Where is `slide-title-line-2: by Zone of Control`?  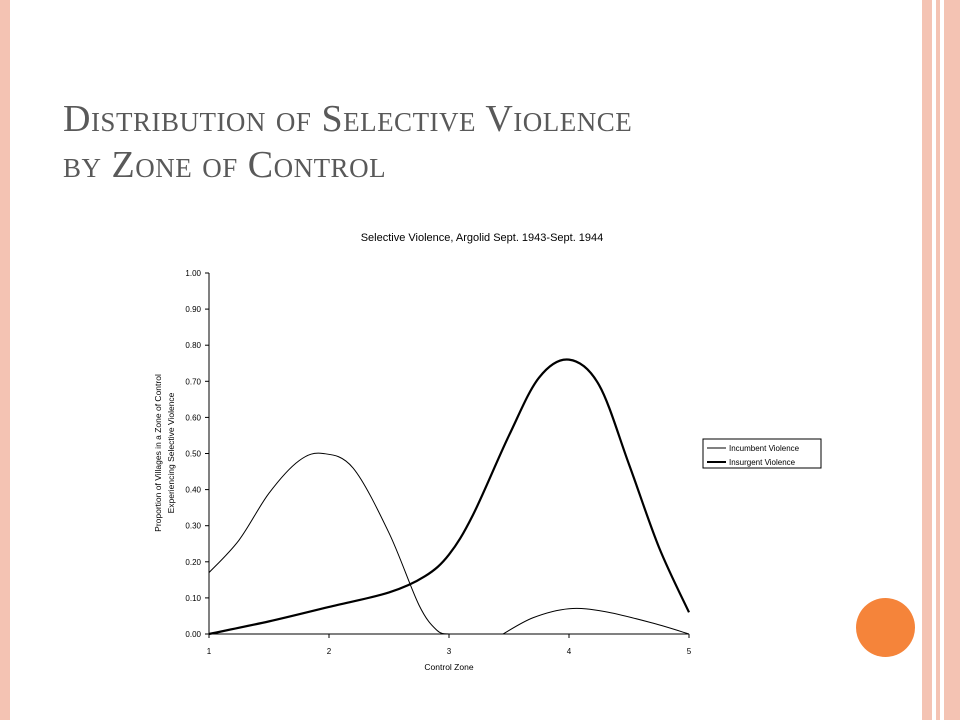 slide-title-line-2: by Zone of Control is located at coordinates (225, 165).